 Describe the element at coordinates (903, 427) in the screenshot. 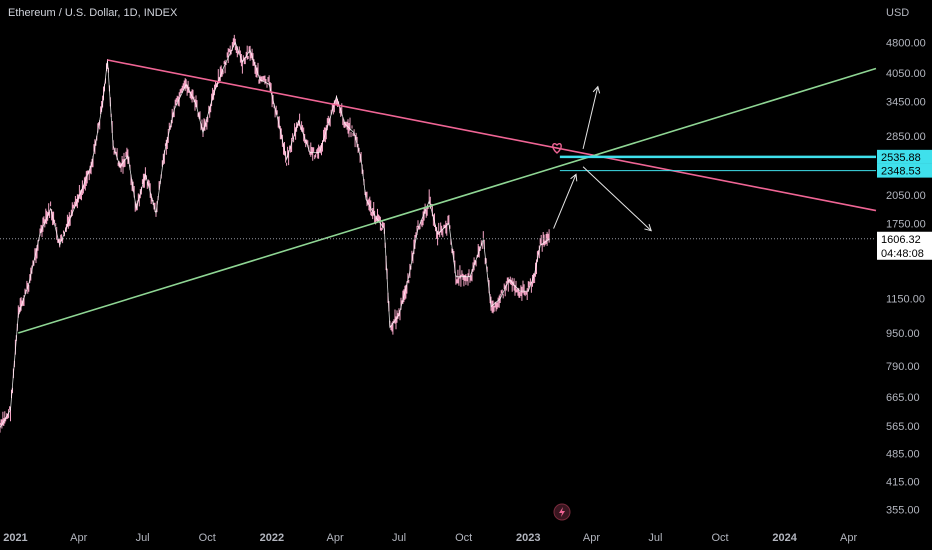

I see `y-tick-label: 565.00` at that location.